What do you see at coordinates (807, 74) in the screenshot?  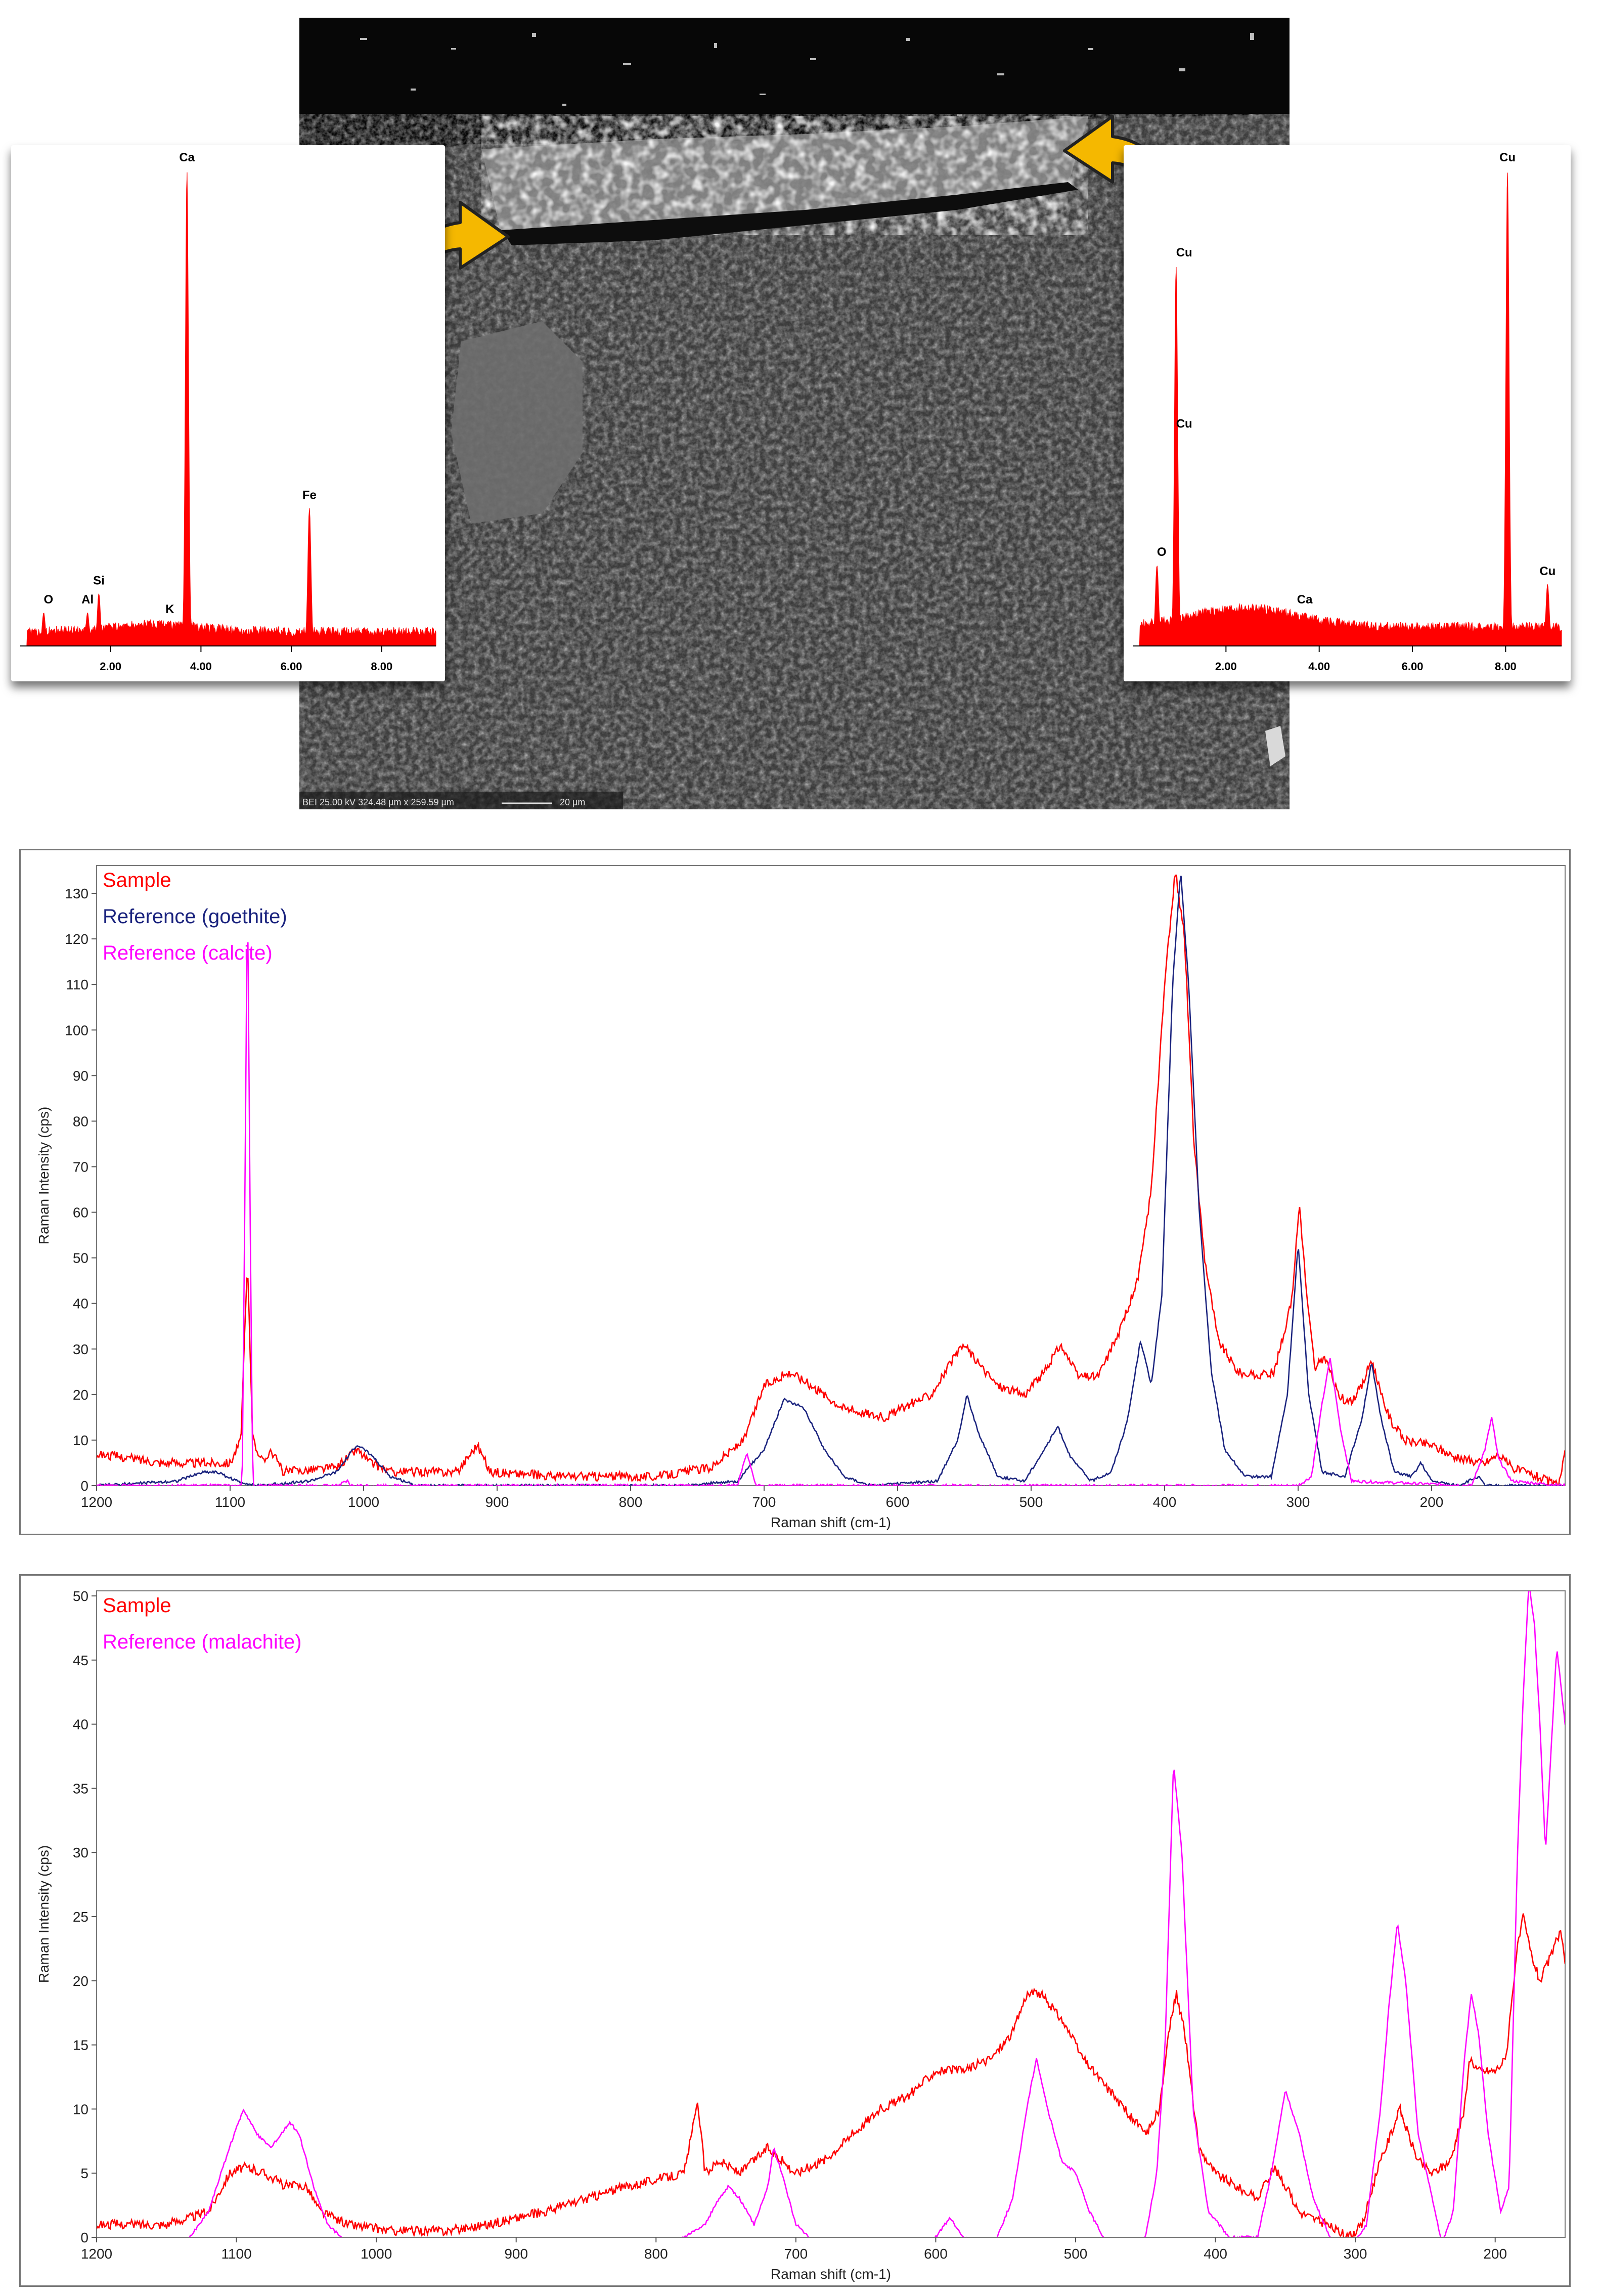 I see `sem-resin-particles` at bounding box center [807, 74].